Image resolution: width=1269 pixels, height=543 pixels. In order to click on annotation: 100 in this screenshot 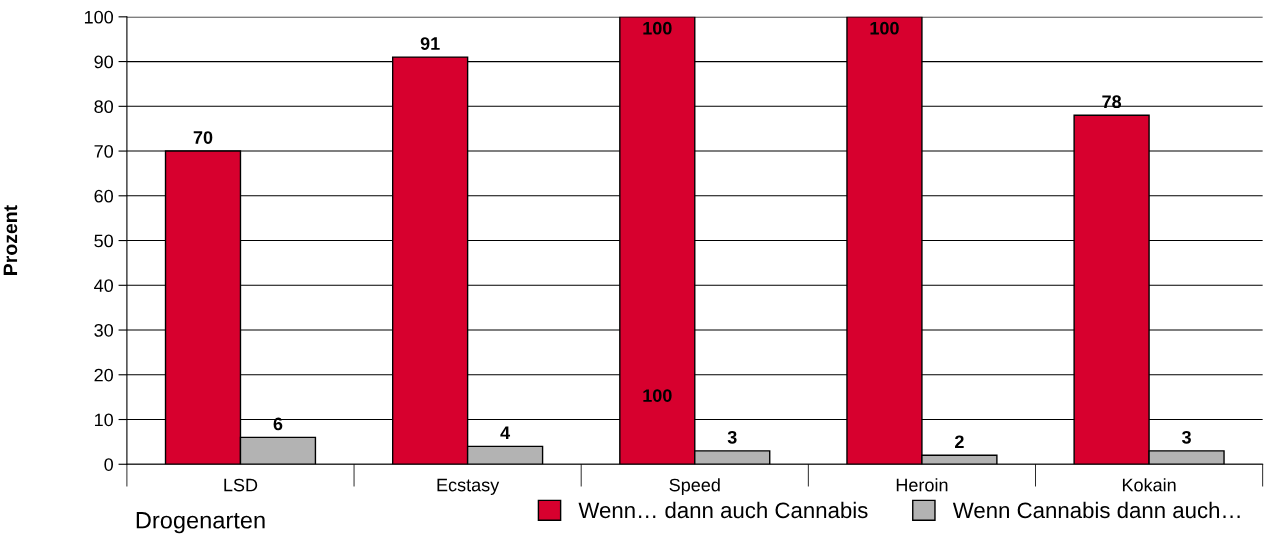, I will do `click(657, 395)`.